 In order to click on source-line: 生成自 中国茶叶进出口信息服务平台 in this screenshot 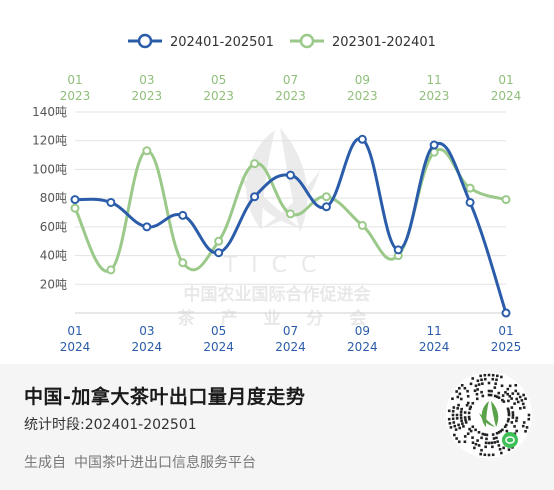, I will do `click(140, 462)`.